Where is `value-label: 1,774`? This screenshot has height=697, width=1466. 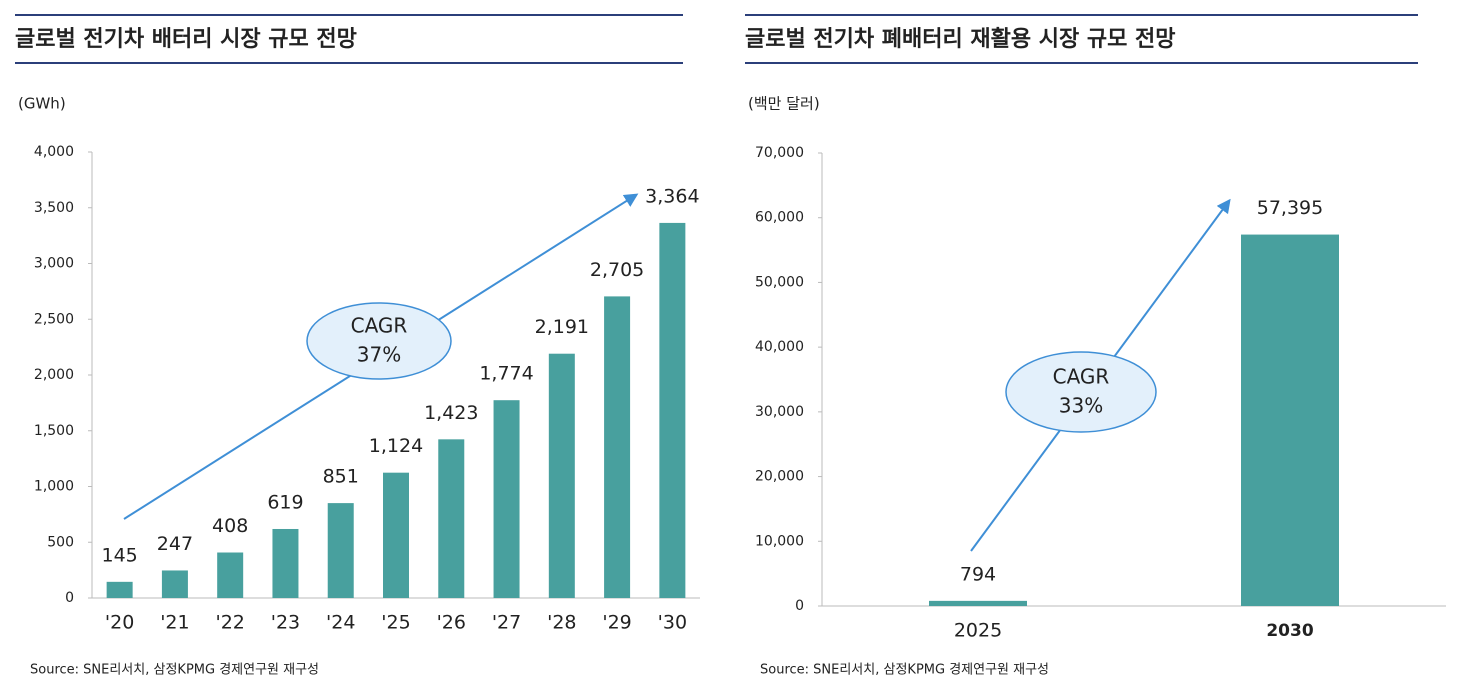
value-label: 1,774 is located at coordinates (506, 374).